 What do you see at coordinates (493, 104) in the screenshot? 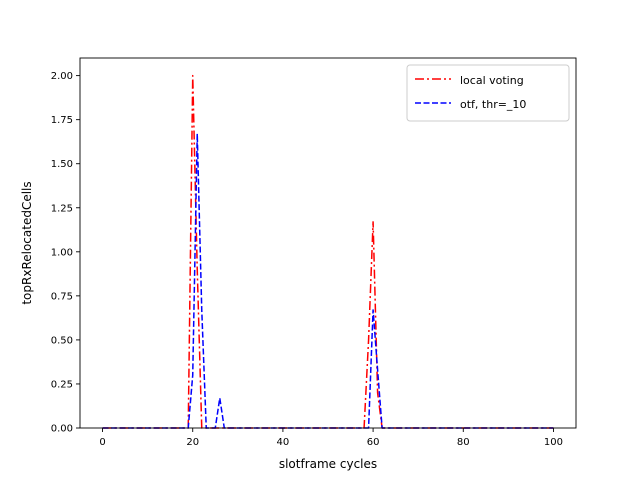
I see `legend-label-2: otf, thr=_10` at bounding box center [493, 104].